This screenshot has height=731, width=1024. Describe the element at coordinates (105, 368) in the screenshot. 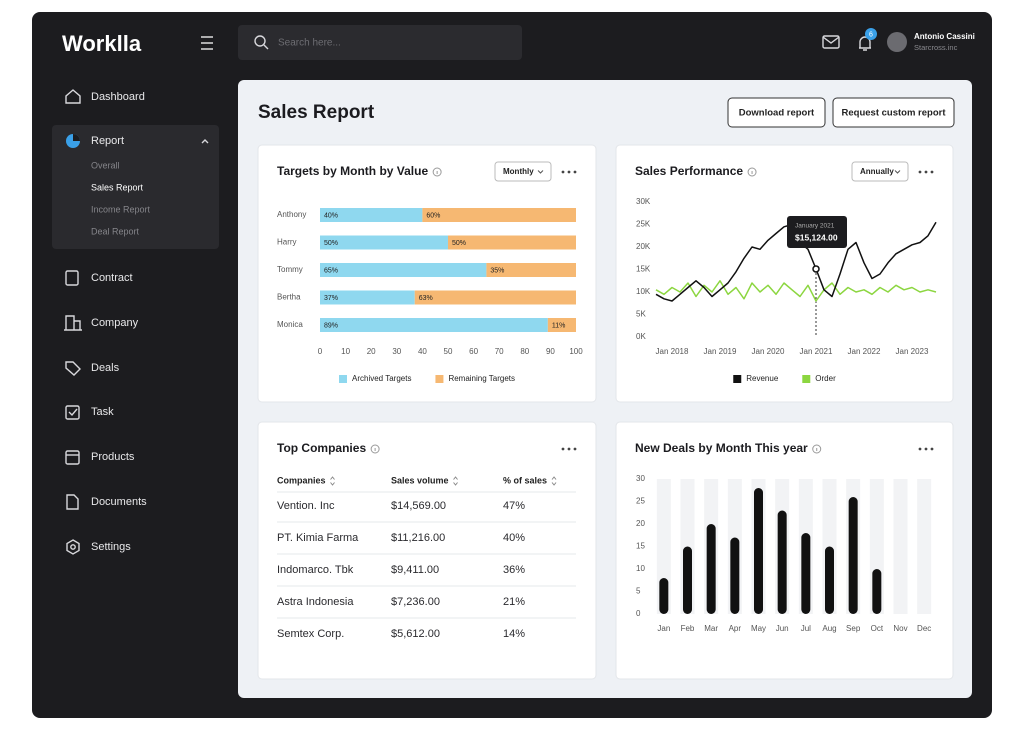

I see `nav-item: Deals` at that location.